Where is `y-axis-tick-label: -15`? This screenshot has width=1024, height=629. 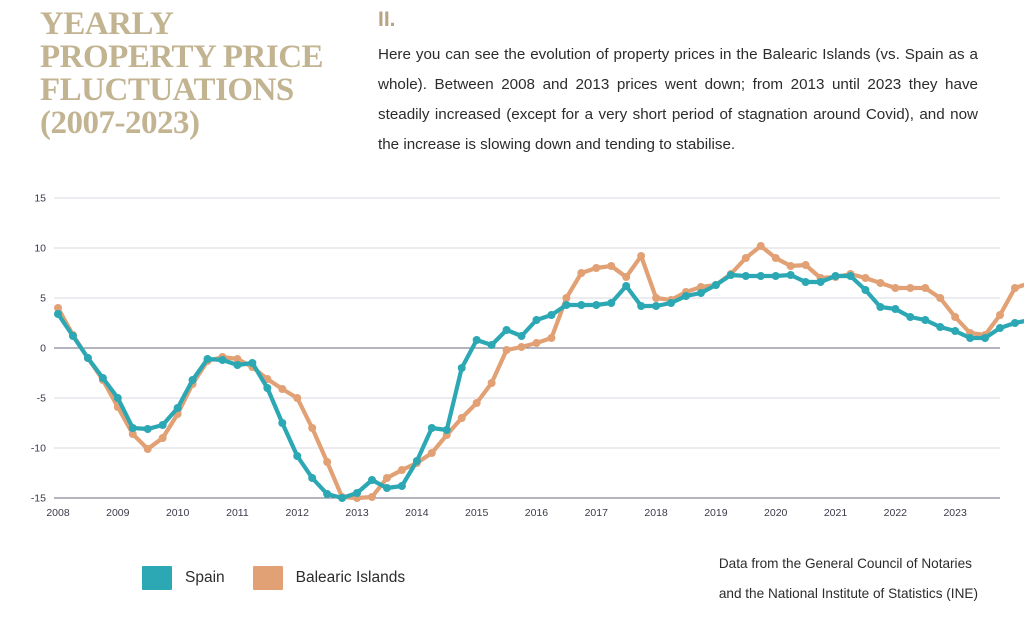 y-axis-tick-label: -15 is located at coordinates (38, 499).